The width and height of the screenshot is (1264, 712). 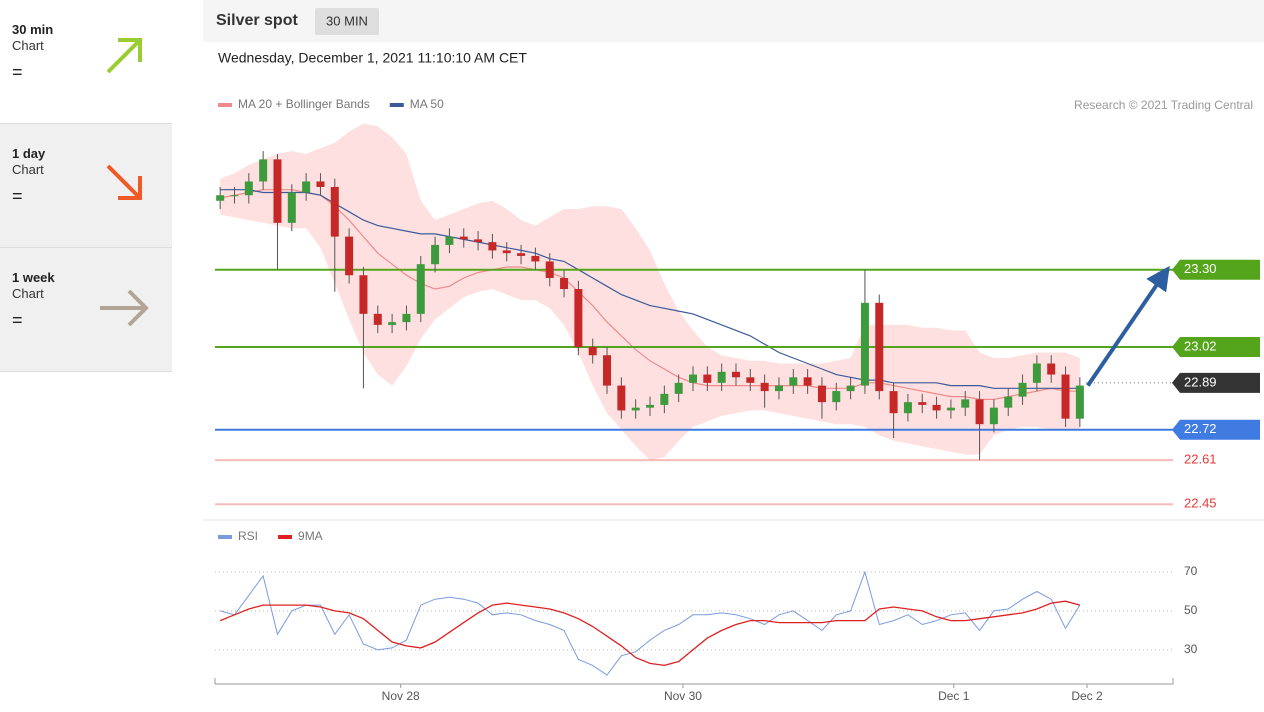 I want to click on y-tick-label: 30, so click(x=1191, y=649).